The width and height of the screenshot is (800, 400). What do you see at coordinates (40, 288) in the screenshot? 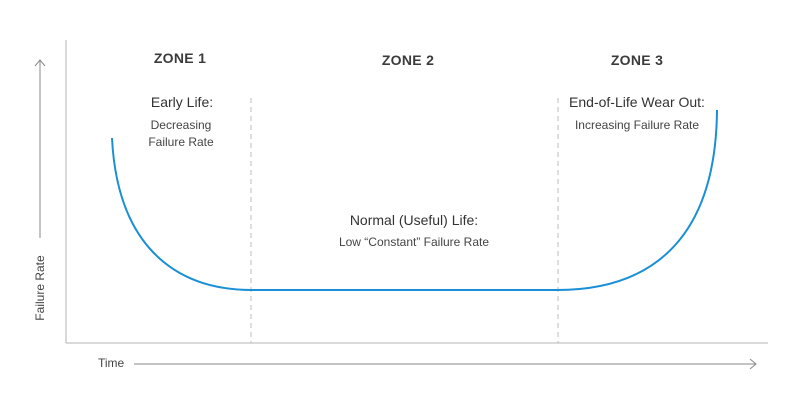
I see `y-axis-label: Failure Rate` at bounding box center [40, 288].